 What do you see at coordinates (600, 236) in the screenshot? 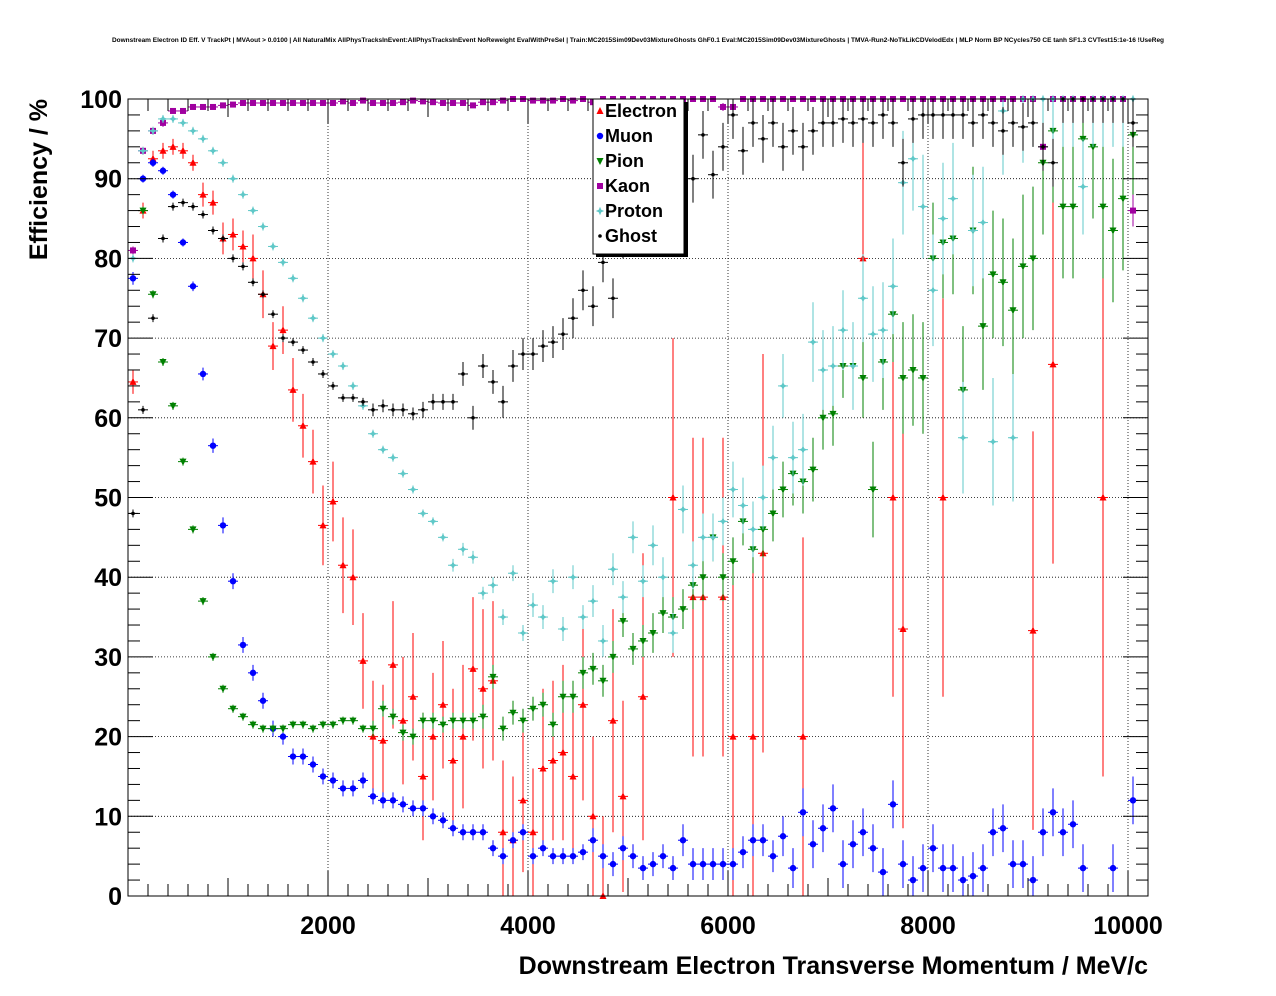
I see `legend-marker-ghost` at bounding box center [600, 236].